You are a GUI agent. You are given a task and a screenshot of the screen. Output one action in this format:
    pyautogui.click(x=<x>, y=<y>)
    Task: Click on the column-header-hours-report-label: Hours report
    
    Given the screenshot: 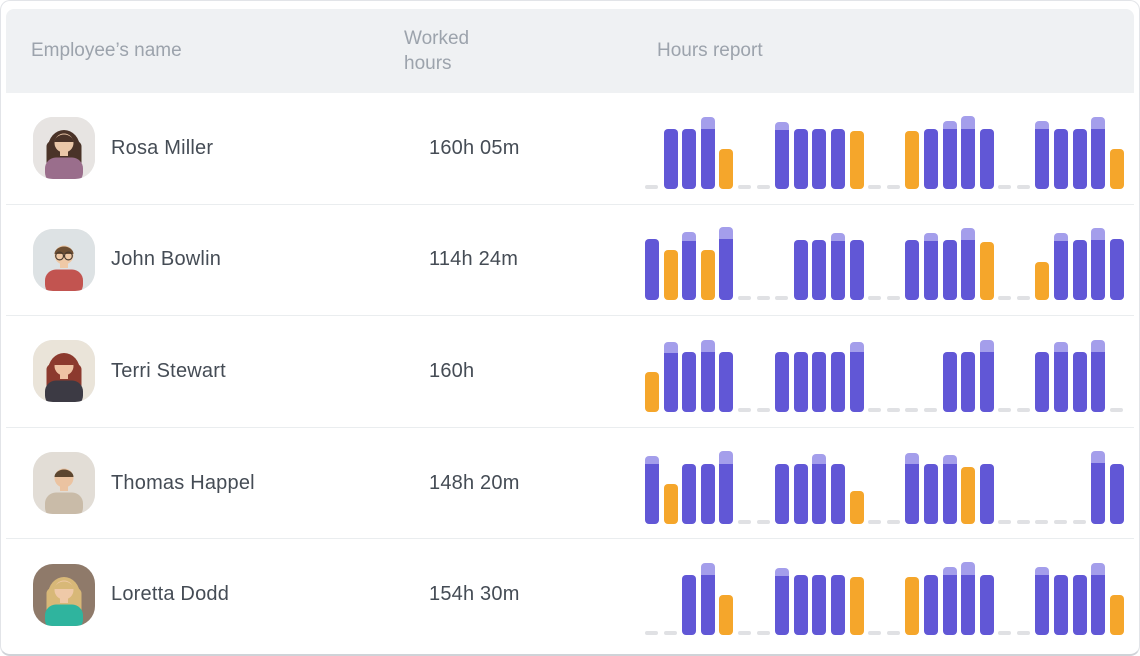 What is the action you would take?
    pyautogui.click(x=710, y=51)
    